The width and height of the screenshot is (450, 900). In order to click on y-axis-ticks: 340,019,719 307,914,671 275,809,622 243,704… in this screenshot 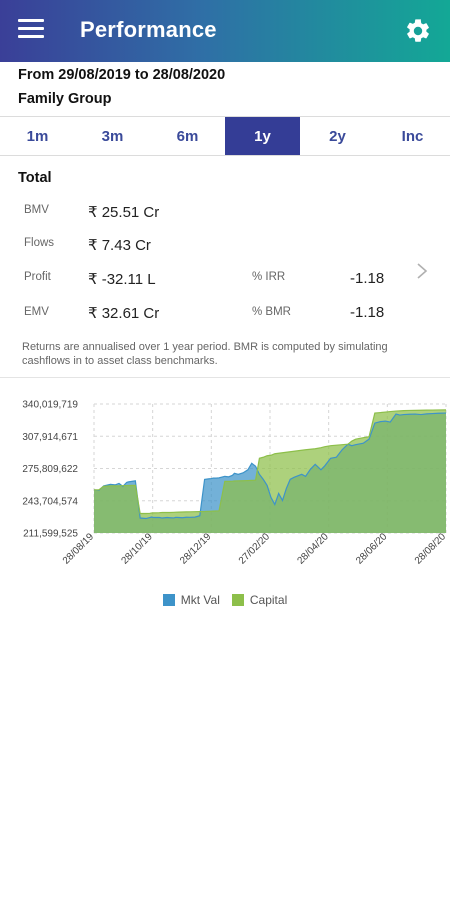, I will do `click(50, 470)`.